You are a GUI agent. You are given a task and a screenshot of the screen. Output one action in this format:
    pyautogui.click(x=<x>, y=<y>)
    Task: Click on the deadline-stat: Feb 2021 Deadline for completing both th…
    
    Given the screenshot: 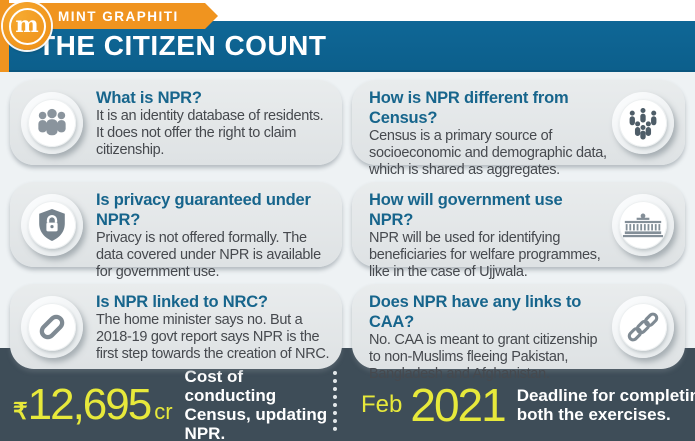 What is the action you would take?
    pyautogui.click(x=516, y=405)
    